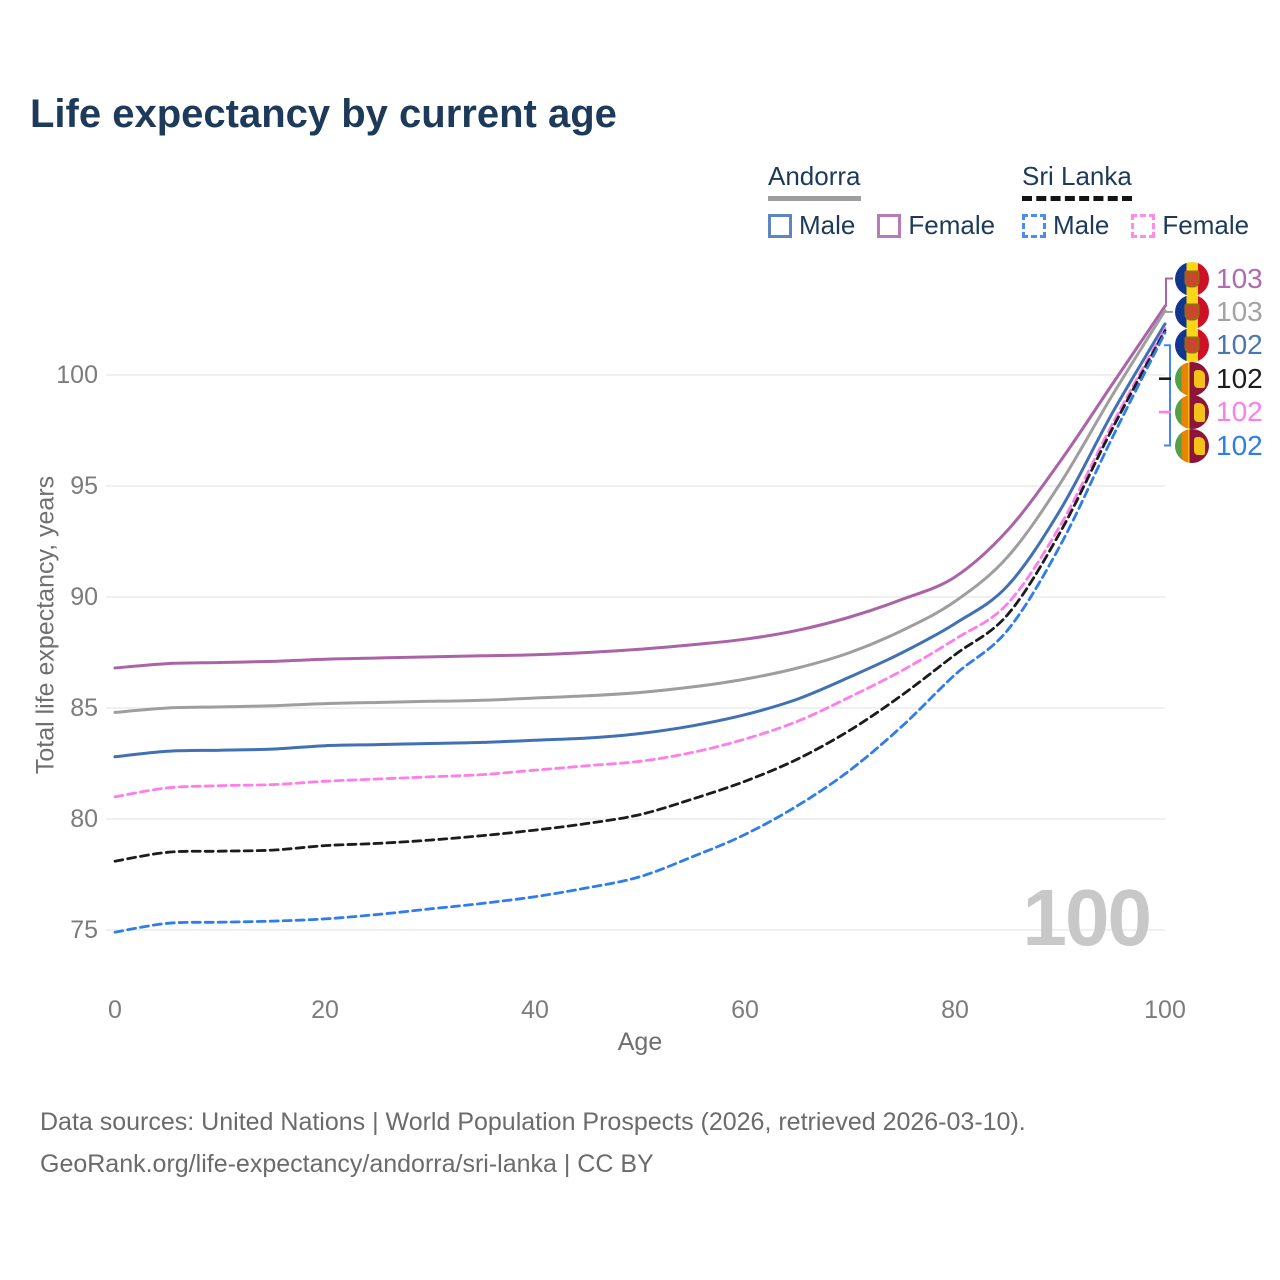 Image resolution: width=1280 pixels, height=1280 pixels. I want to click on legend-group-andorra: Andorra Male Female, so click(881, 201).